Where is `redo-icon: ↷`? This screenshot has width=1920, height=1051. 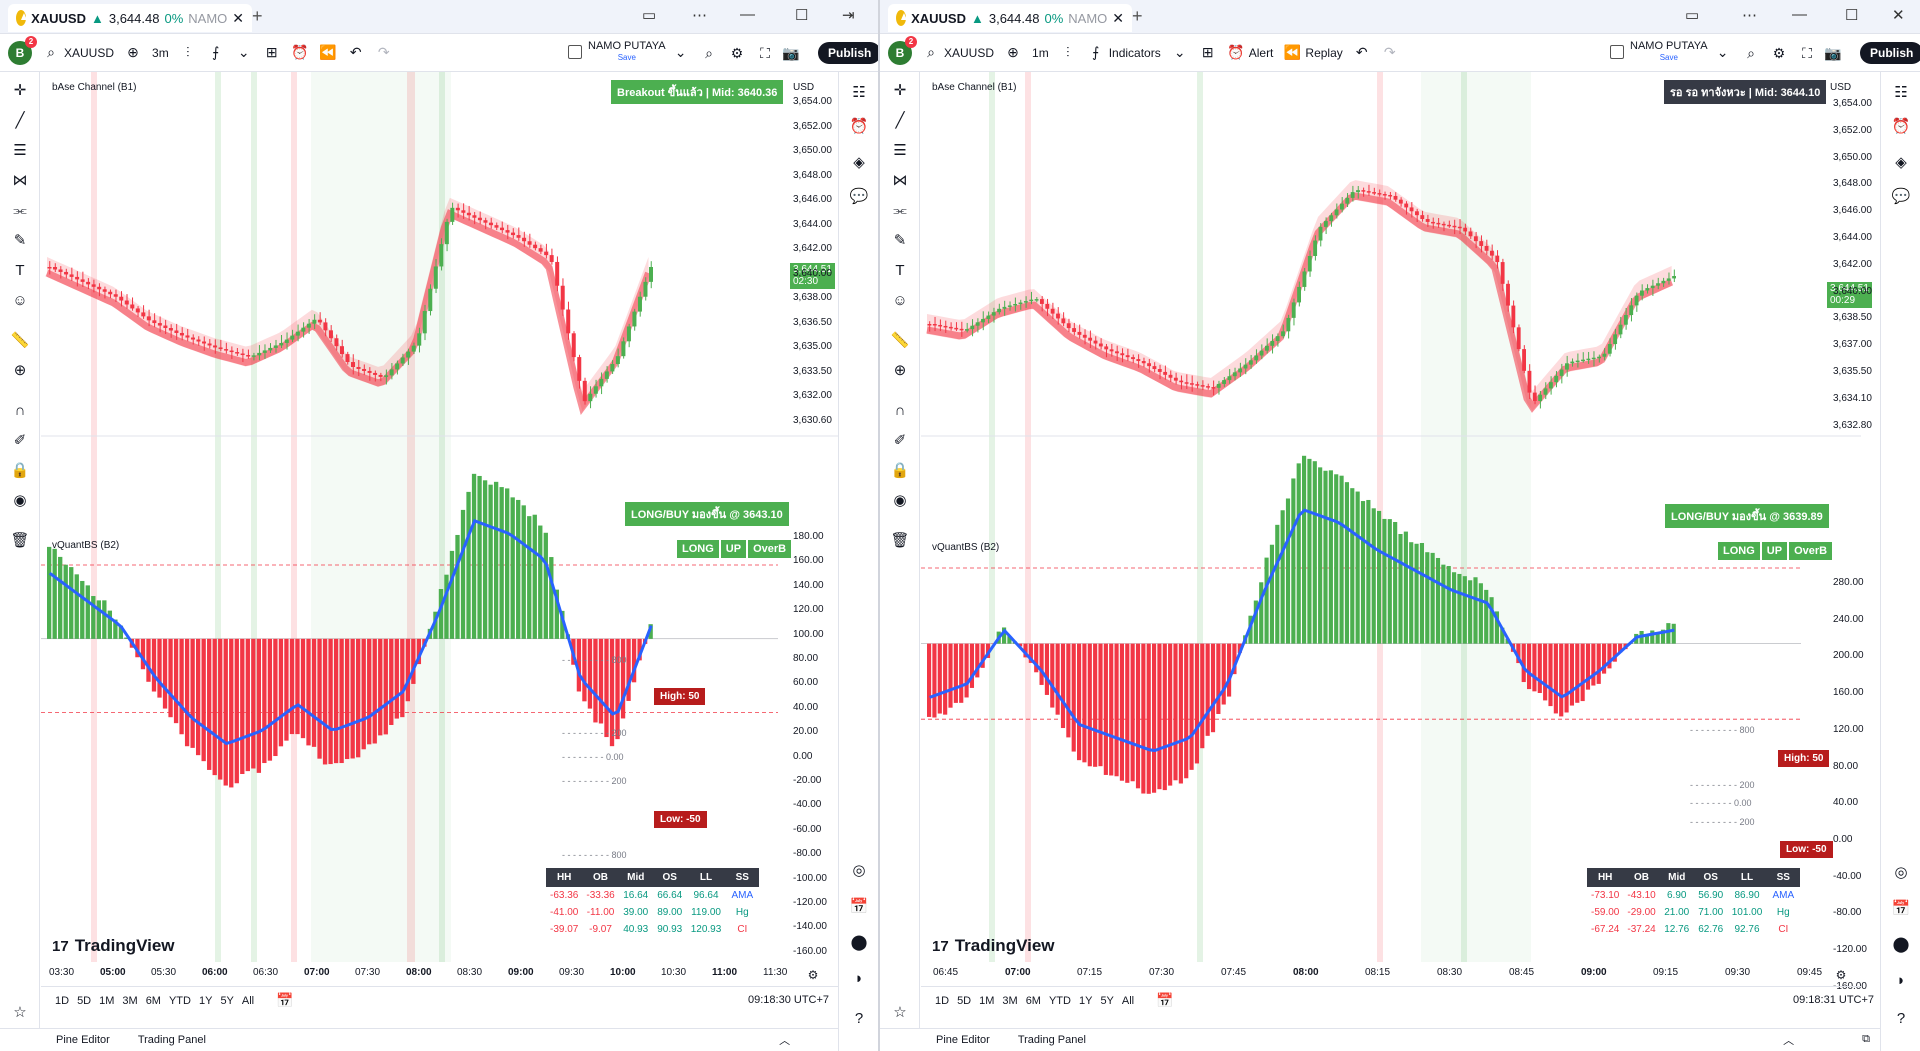
redo-icon: ↷ is located at coordinates (383, 52).